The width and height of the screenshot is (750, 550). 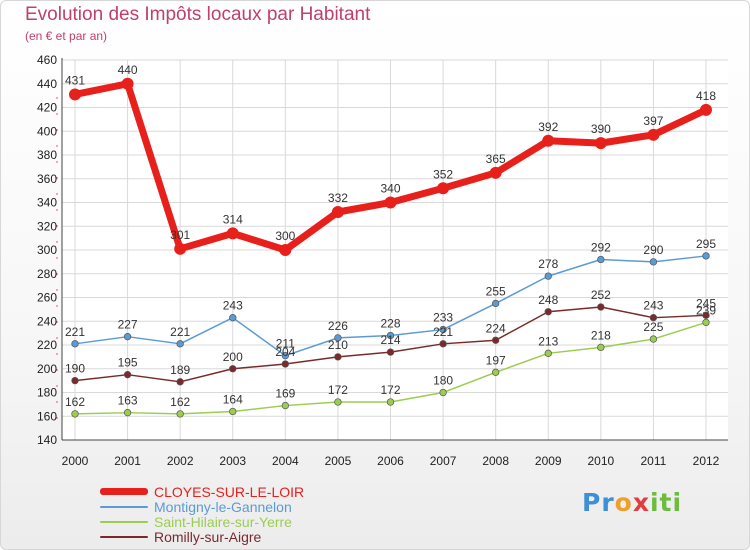 What do you see at coordinates (47, 60) in the screenshot?
I see `y-tick-label: 460` at bounding box center [47, 60].